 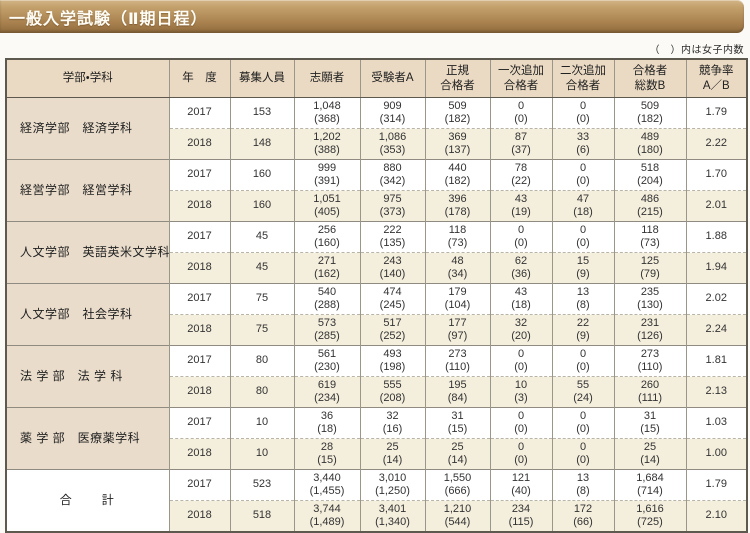 What do you see at coordinates (649, 454) in the screenshot?
I see `total-b-cell: 25 (14)` at bounding box center [649, 454].